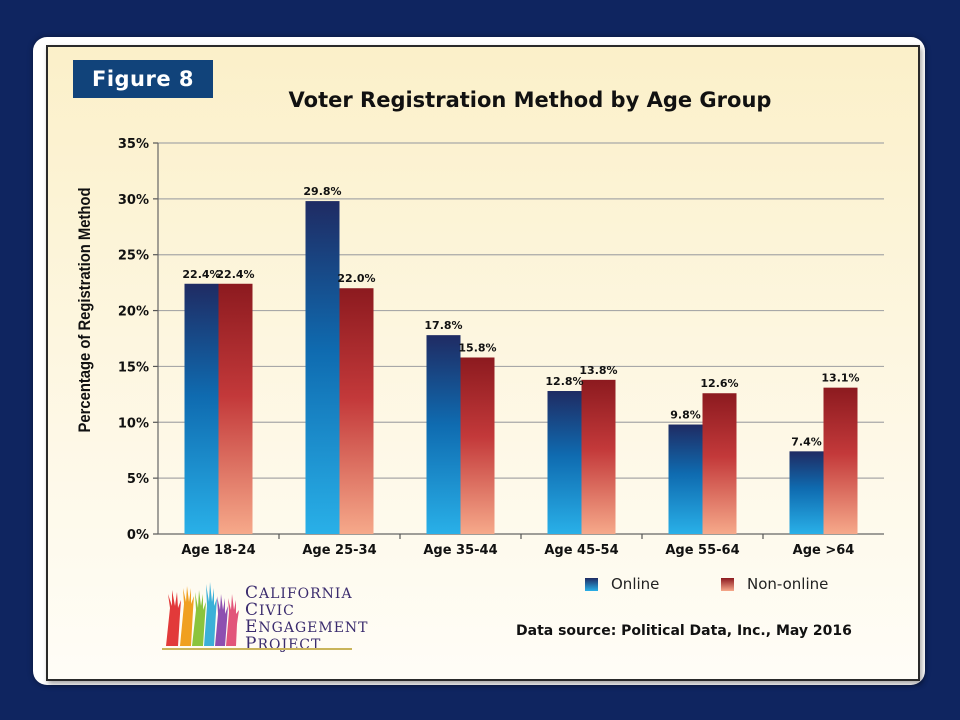 The height and width of the screenshot is (720, 960). I want to click on data-label: 29.8%, so click(322, 191).